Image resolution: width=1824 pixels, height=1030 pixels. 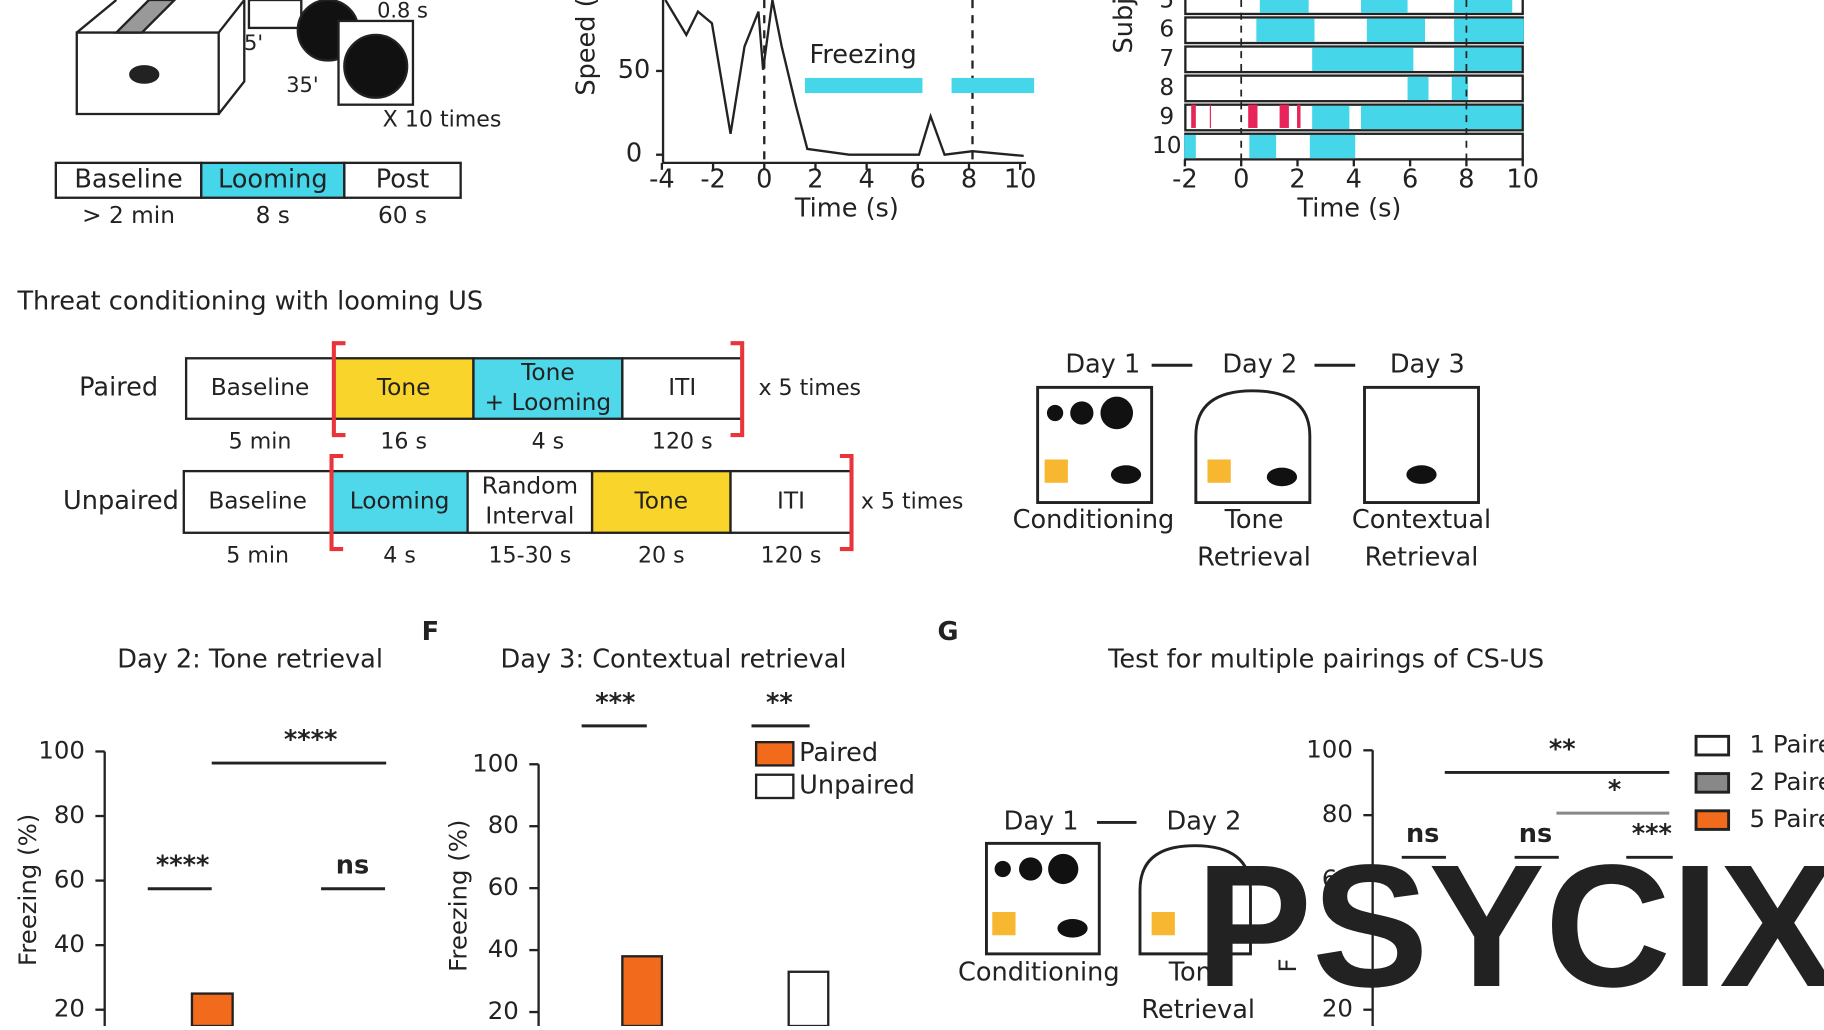 What do you see at coordinates (548, 442) in the screenshot?
I see `label: 4 s` at bounding box center [548, 442].